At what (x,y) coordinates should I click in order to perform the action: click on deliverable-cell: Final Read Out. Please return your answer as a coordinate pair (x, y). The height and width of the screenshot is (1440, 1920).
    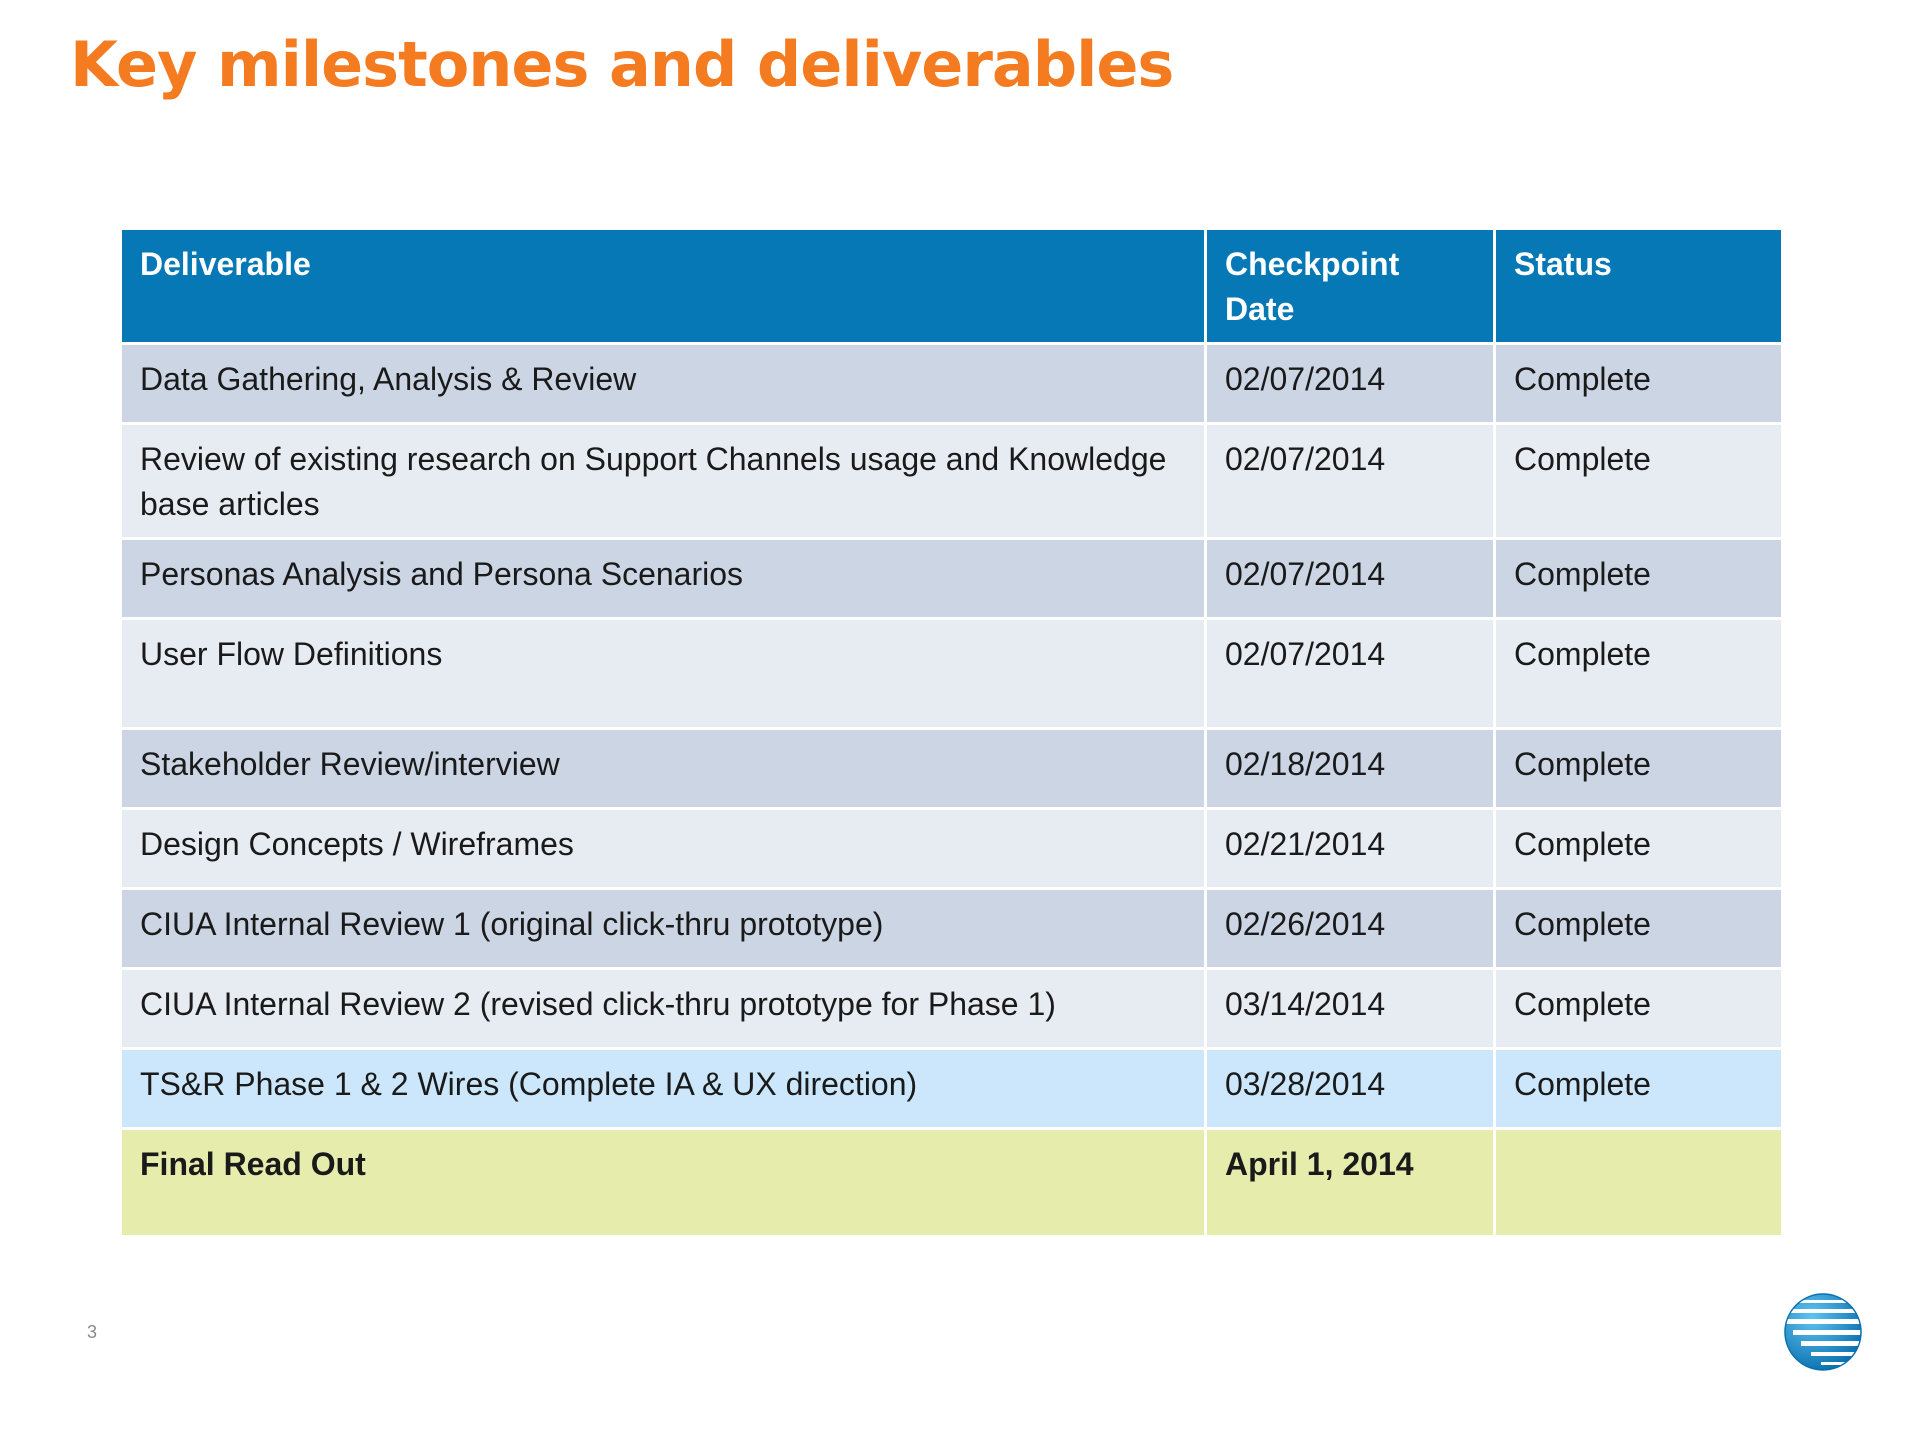
    Looking at the image, I should click on (663, 1182).